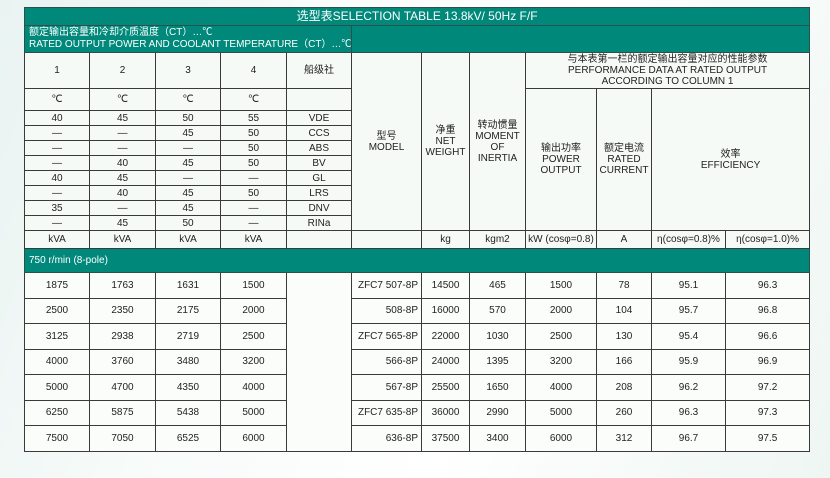  Describe the element at coordinates (624, 310) in the screenshot. I see `data-cell: 104` at that location.